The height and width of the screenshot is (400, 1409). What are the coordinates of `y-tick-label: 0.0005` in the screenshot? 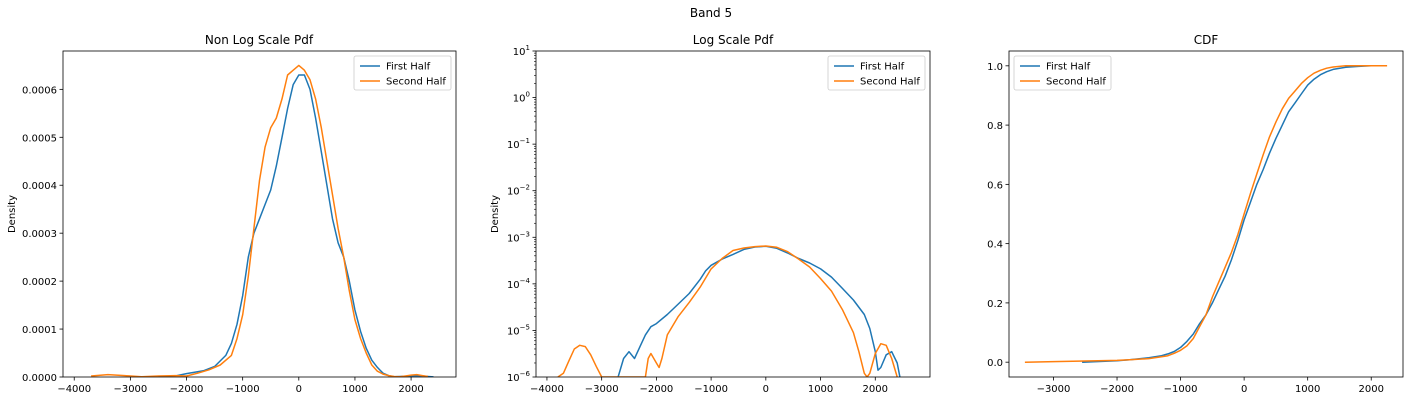 It's located at (39, 138).